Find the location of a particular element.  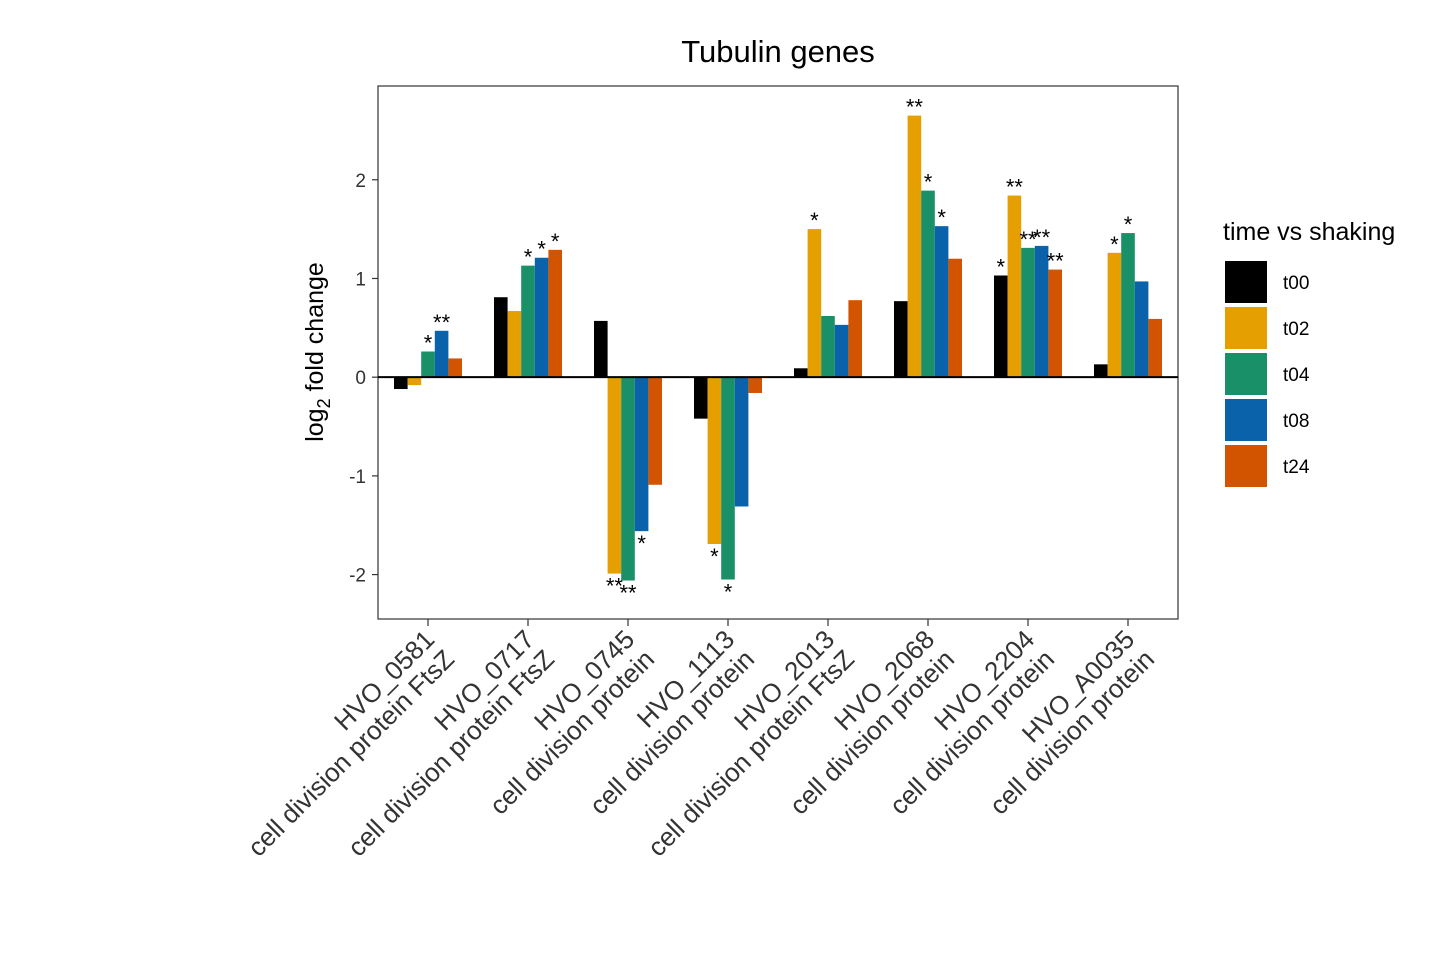

legend-label-t24: t24 is located at coordinates (1296, 467).